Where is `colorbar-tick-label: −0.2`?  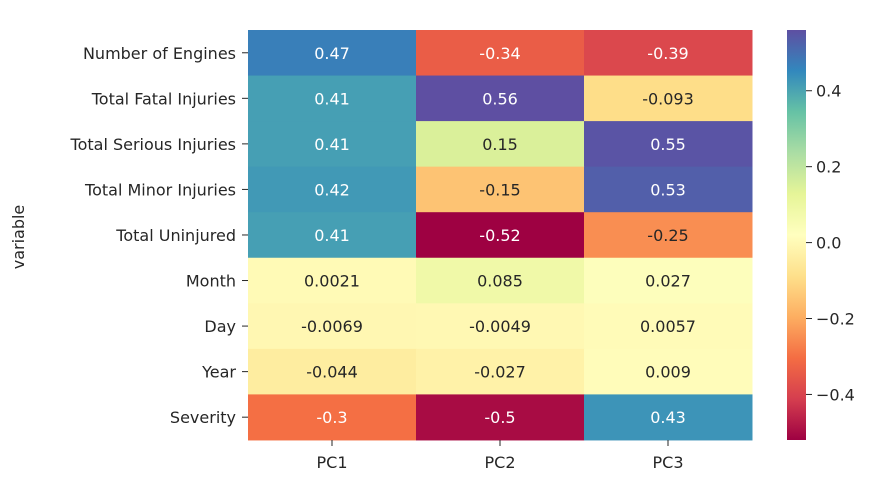
colorbar-tick-label: −0.2 is located at coordinates (835, 319).